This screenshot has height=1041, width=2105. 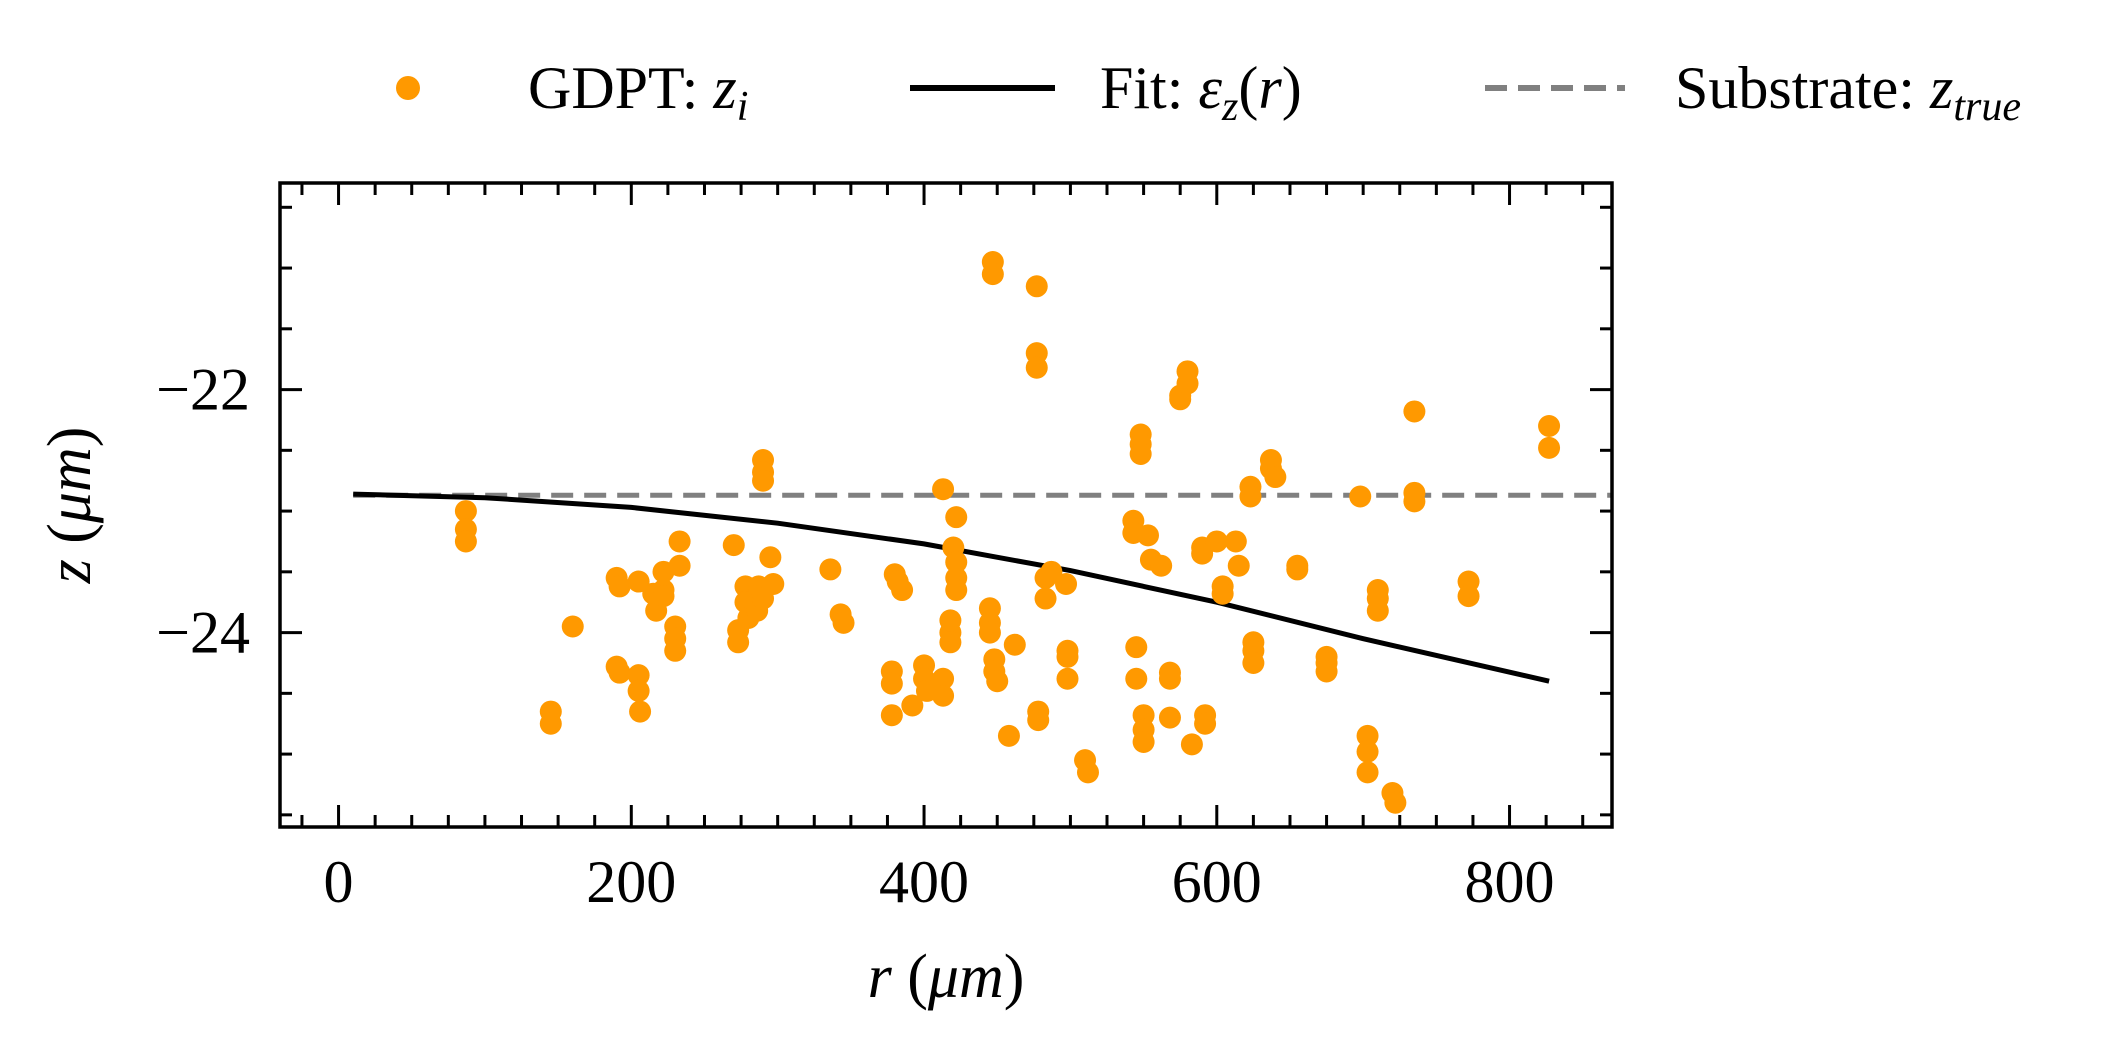 I want to click on fit-line, so click(x=951, y=587).